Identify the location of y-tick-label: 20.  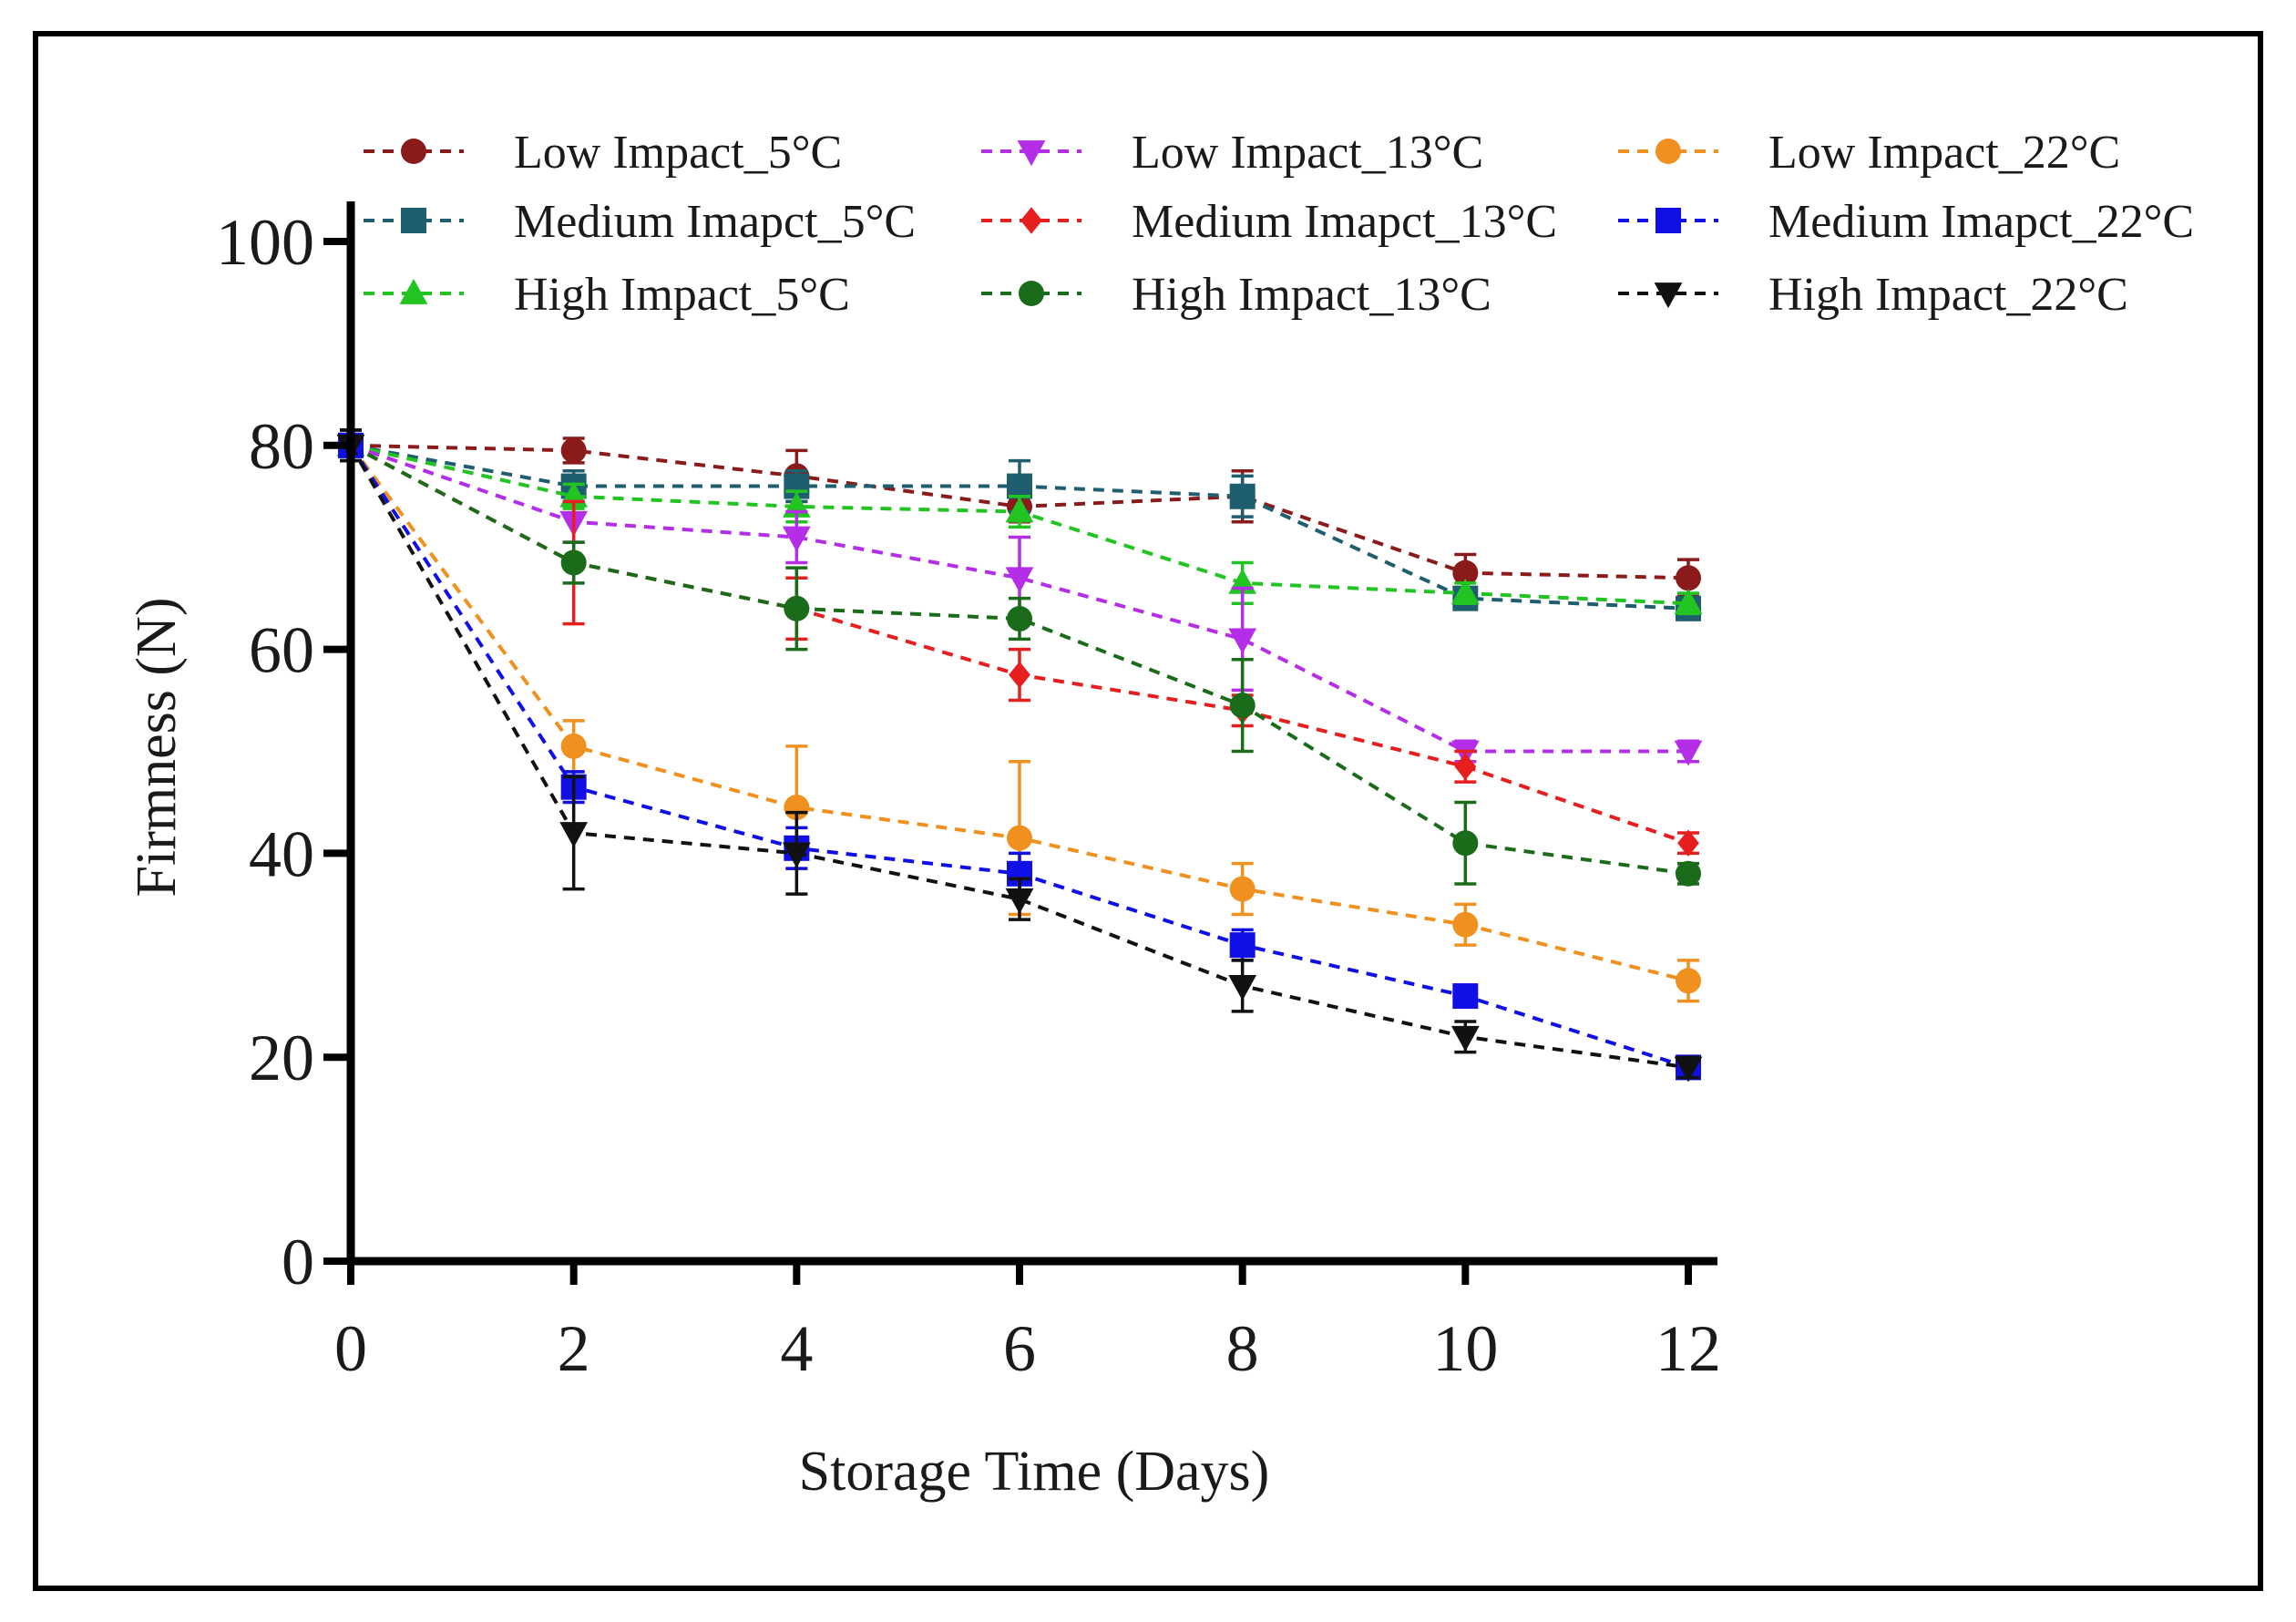
(281, 1057).